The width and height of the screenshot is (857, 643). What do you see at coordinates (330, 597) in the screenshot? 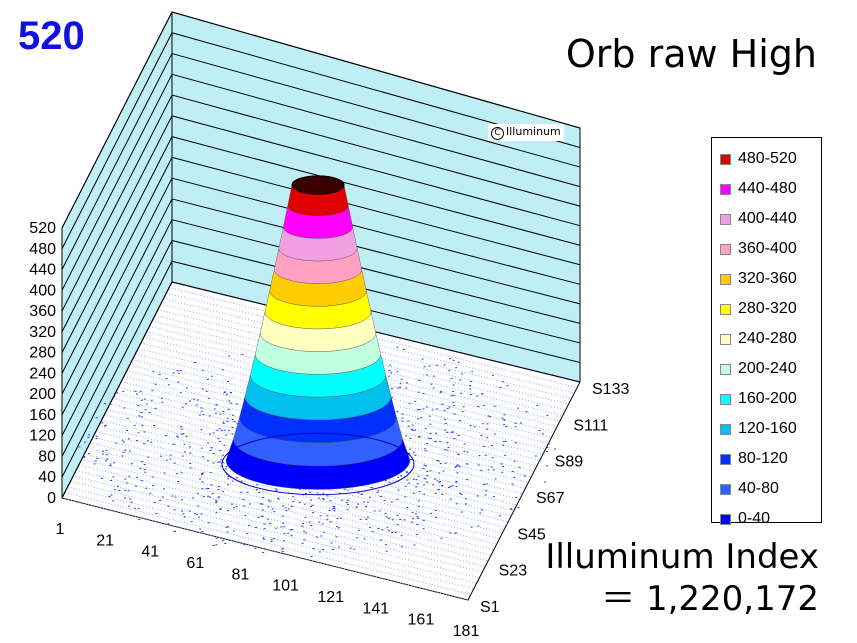
I see `x-tick-label: 121` at bounding box center [330, 597].